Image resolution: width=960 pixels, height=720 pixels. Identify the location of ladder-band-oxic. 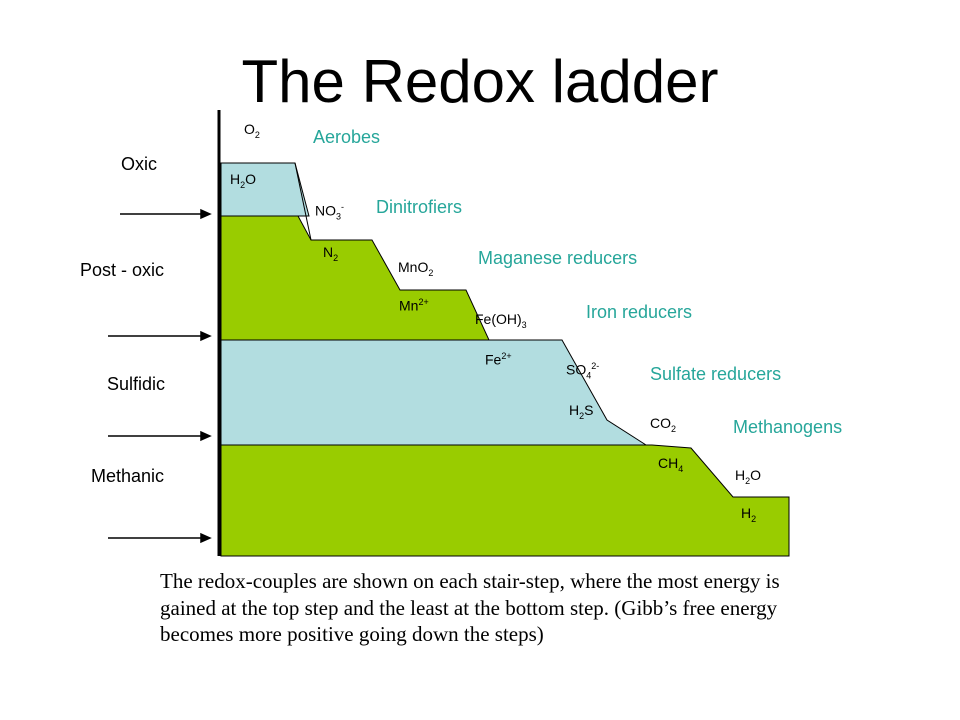
(265, 189).